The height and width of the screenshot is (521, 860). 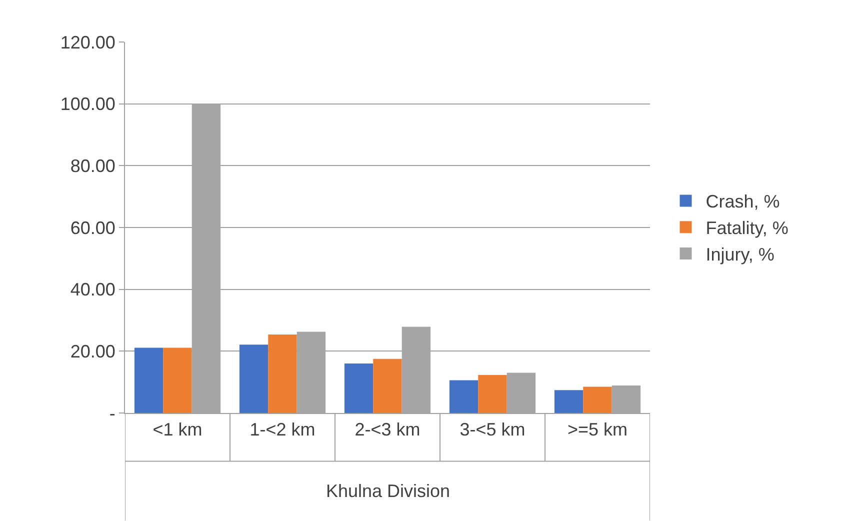 What do you see at coordinates (93, 228) in the screenshot?
I see `y-tick-label: 60.00` at bounding box center [93, 228].